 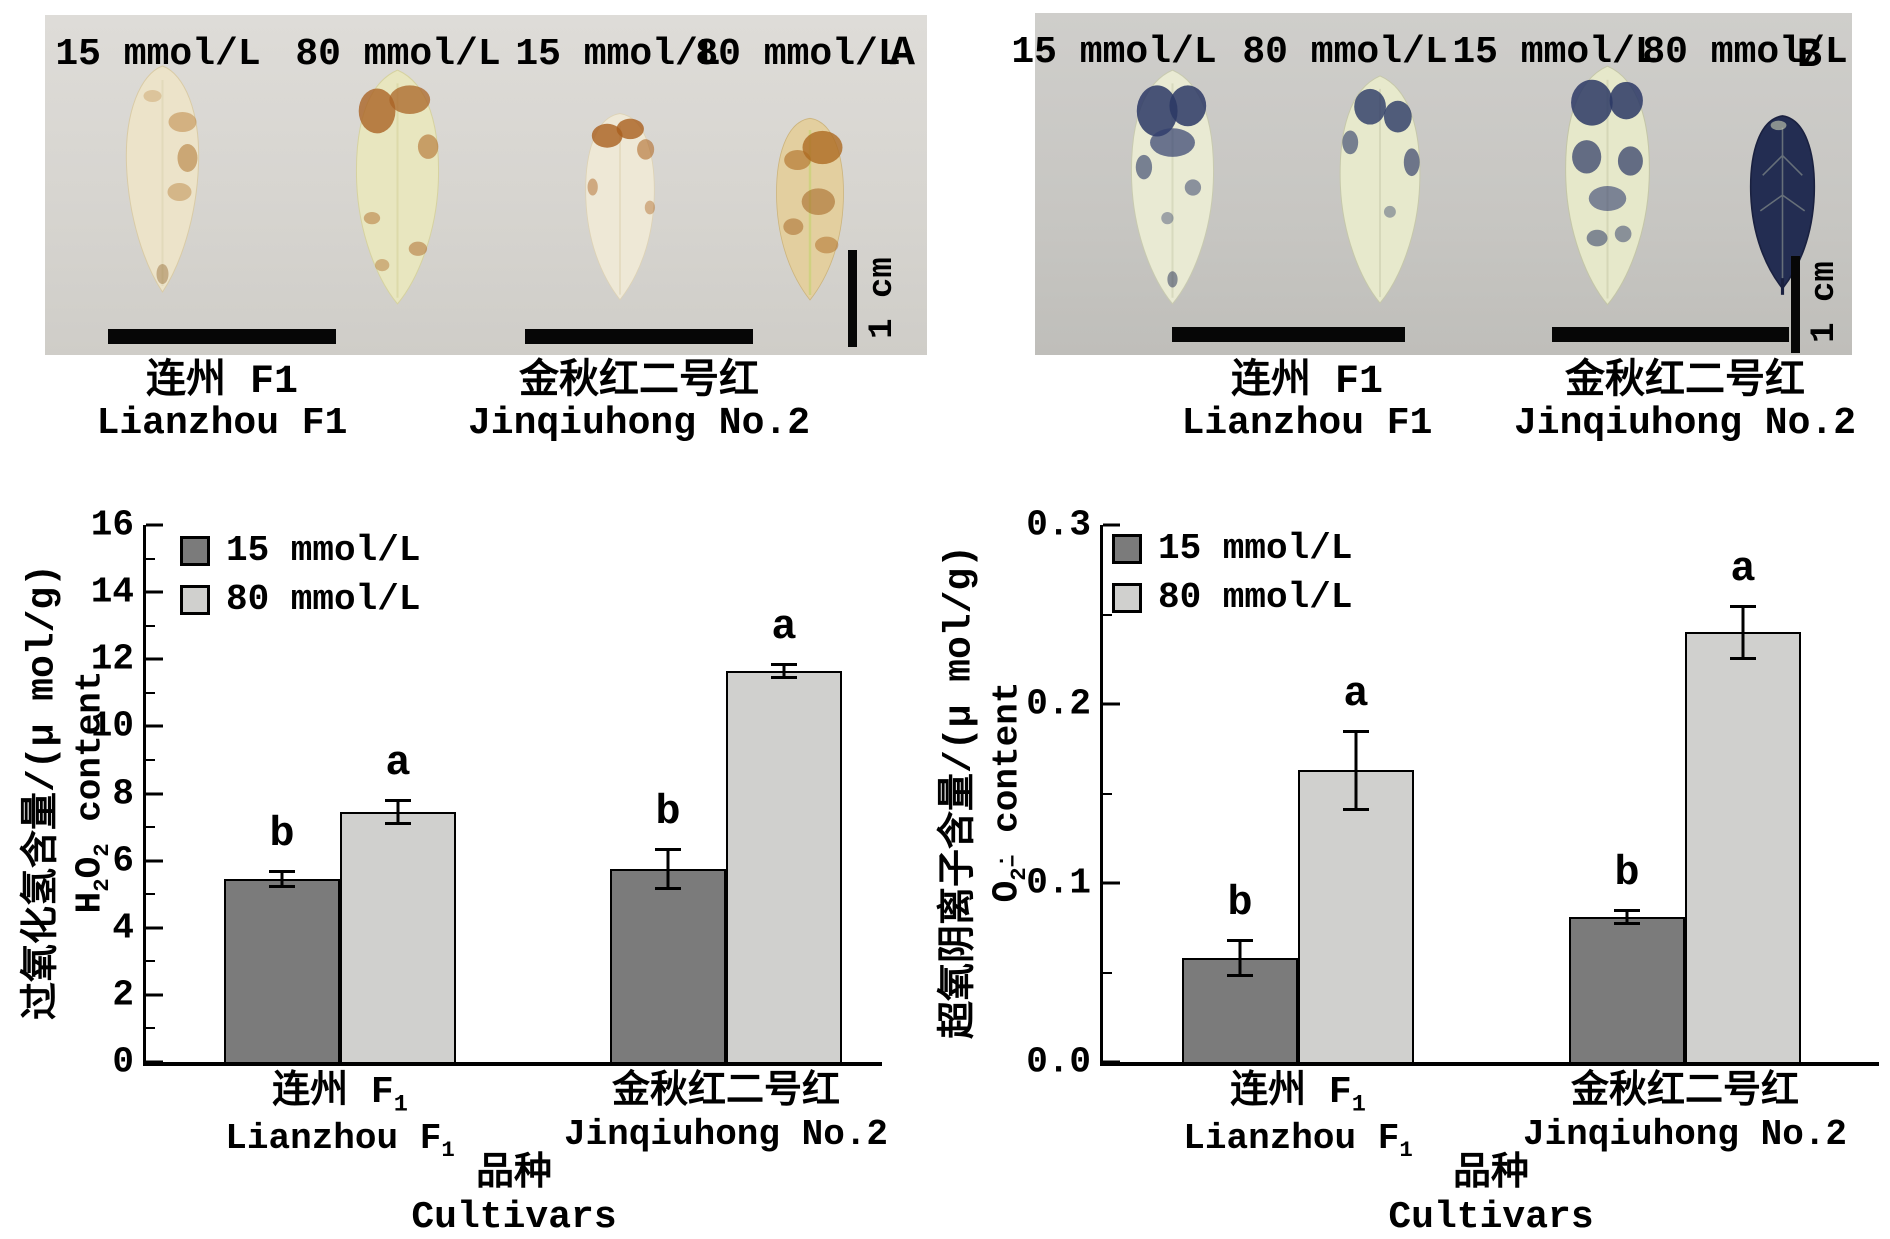 What do you see at coordinates (1809, 55) in the screenshot?
I see `panel-letter: B` at bounding box center [1809, 55].